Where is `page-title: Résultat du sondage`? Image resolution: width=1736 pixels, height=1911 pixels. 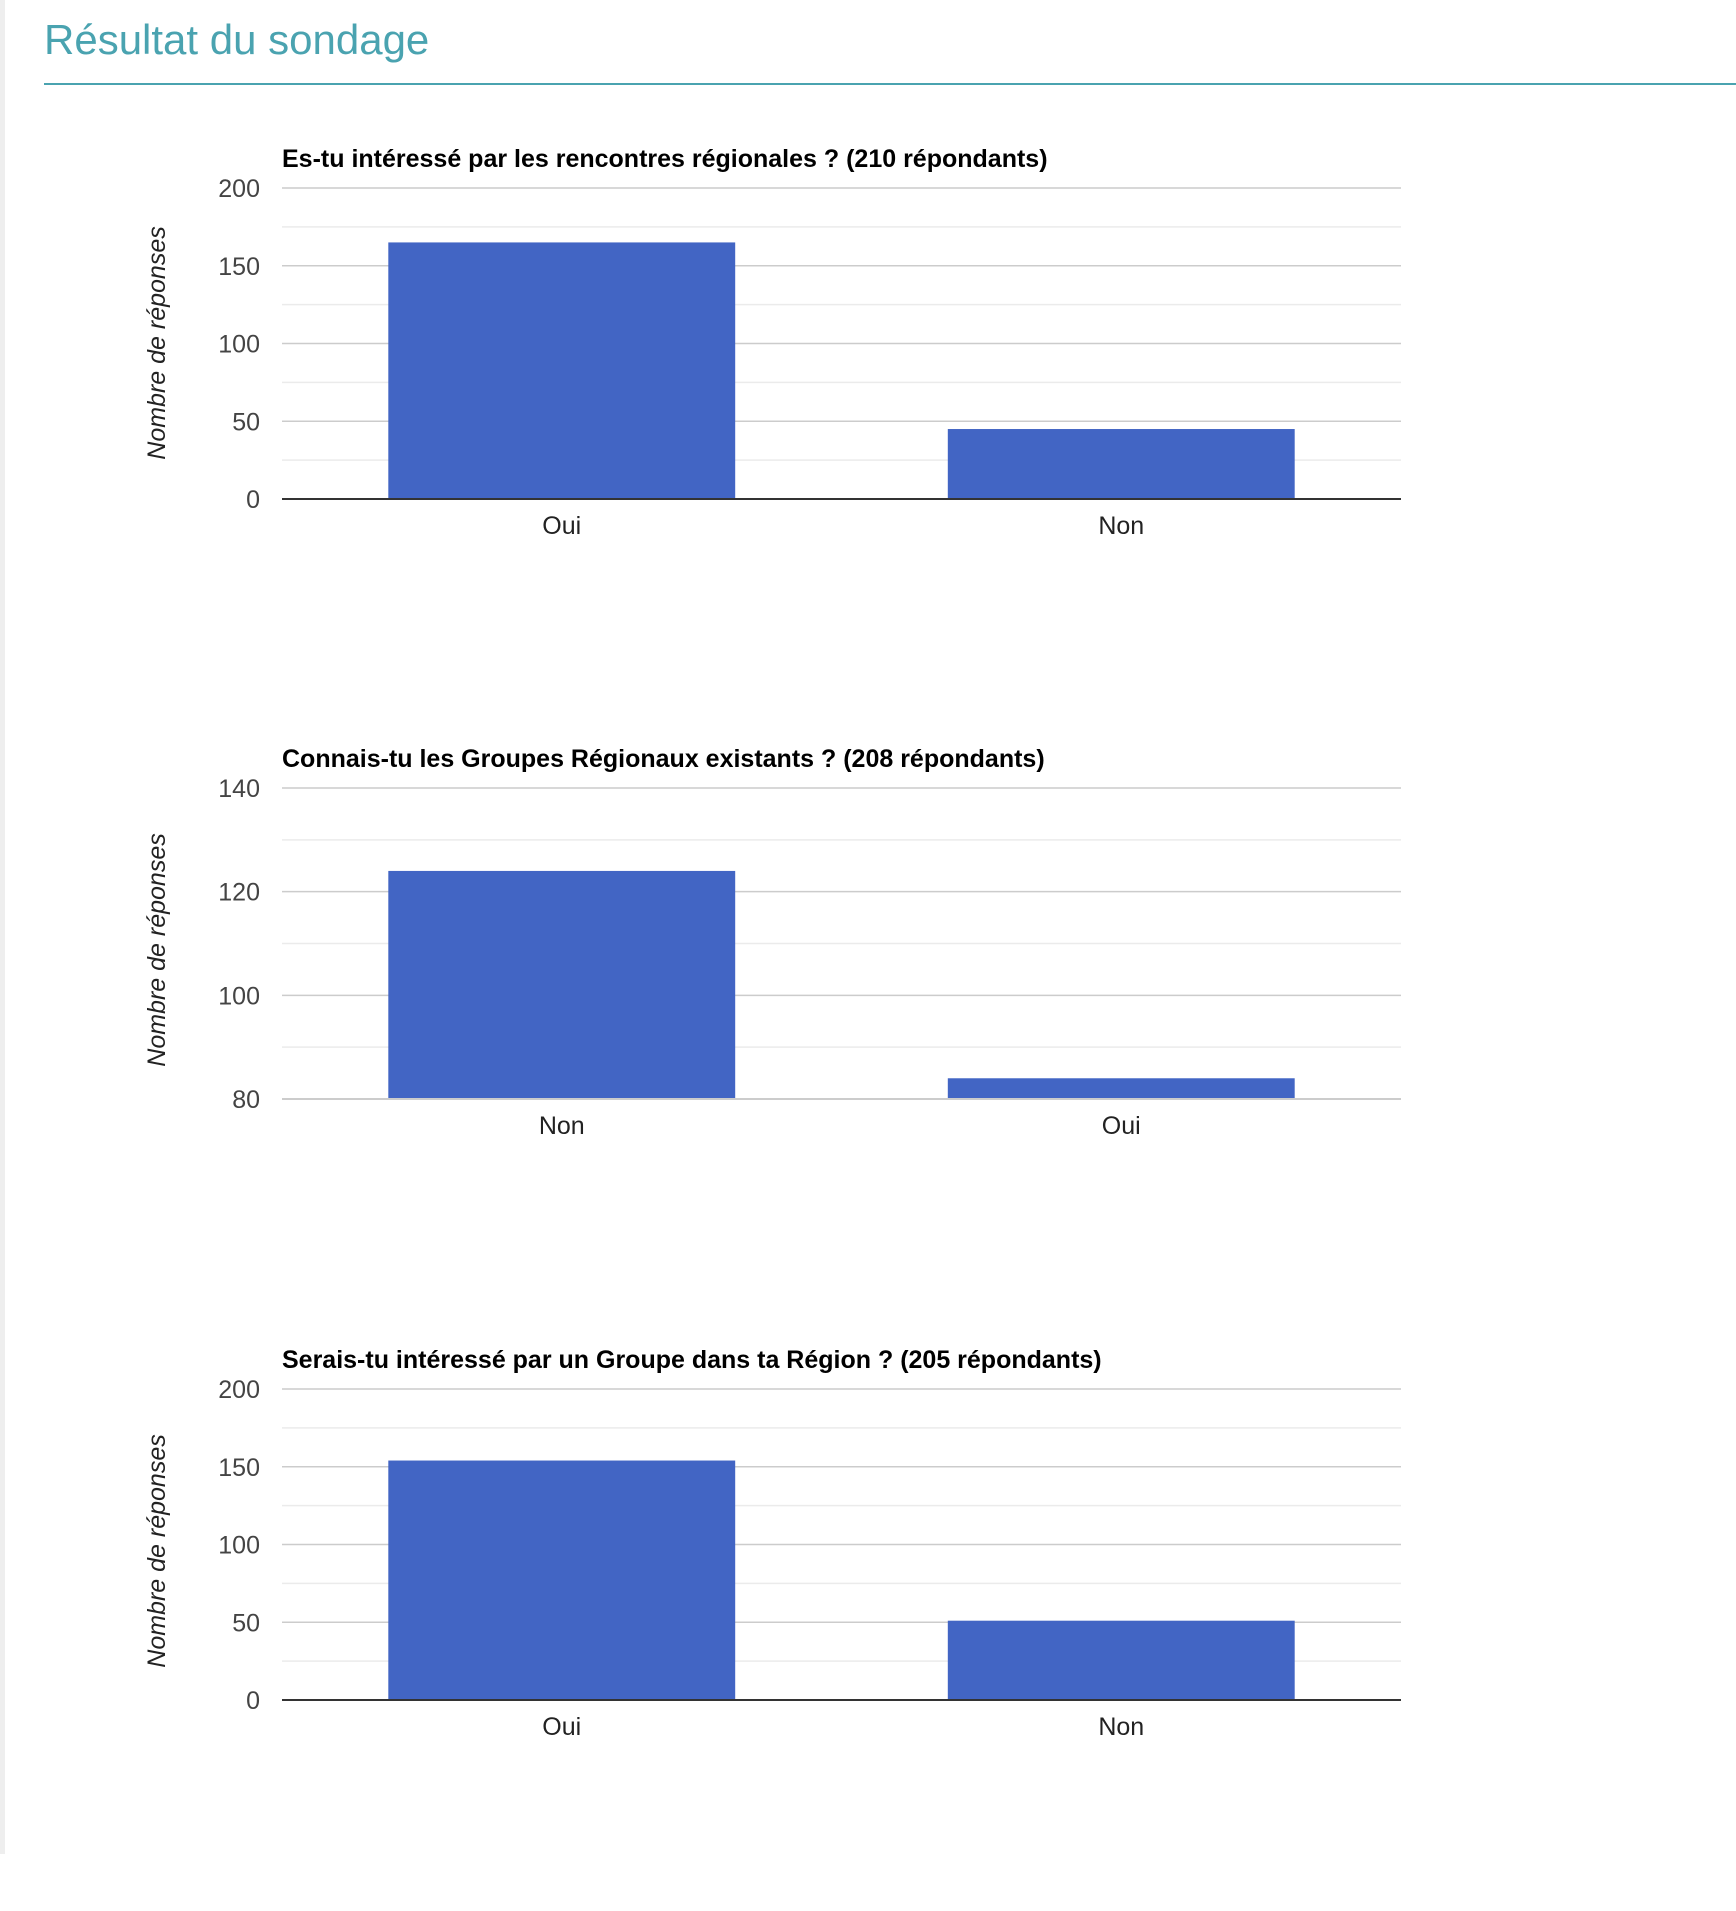
page-title: Résultat du sondage is located at coordinates (237, 39).